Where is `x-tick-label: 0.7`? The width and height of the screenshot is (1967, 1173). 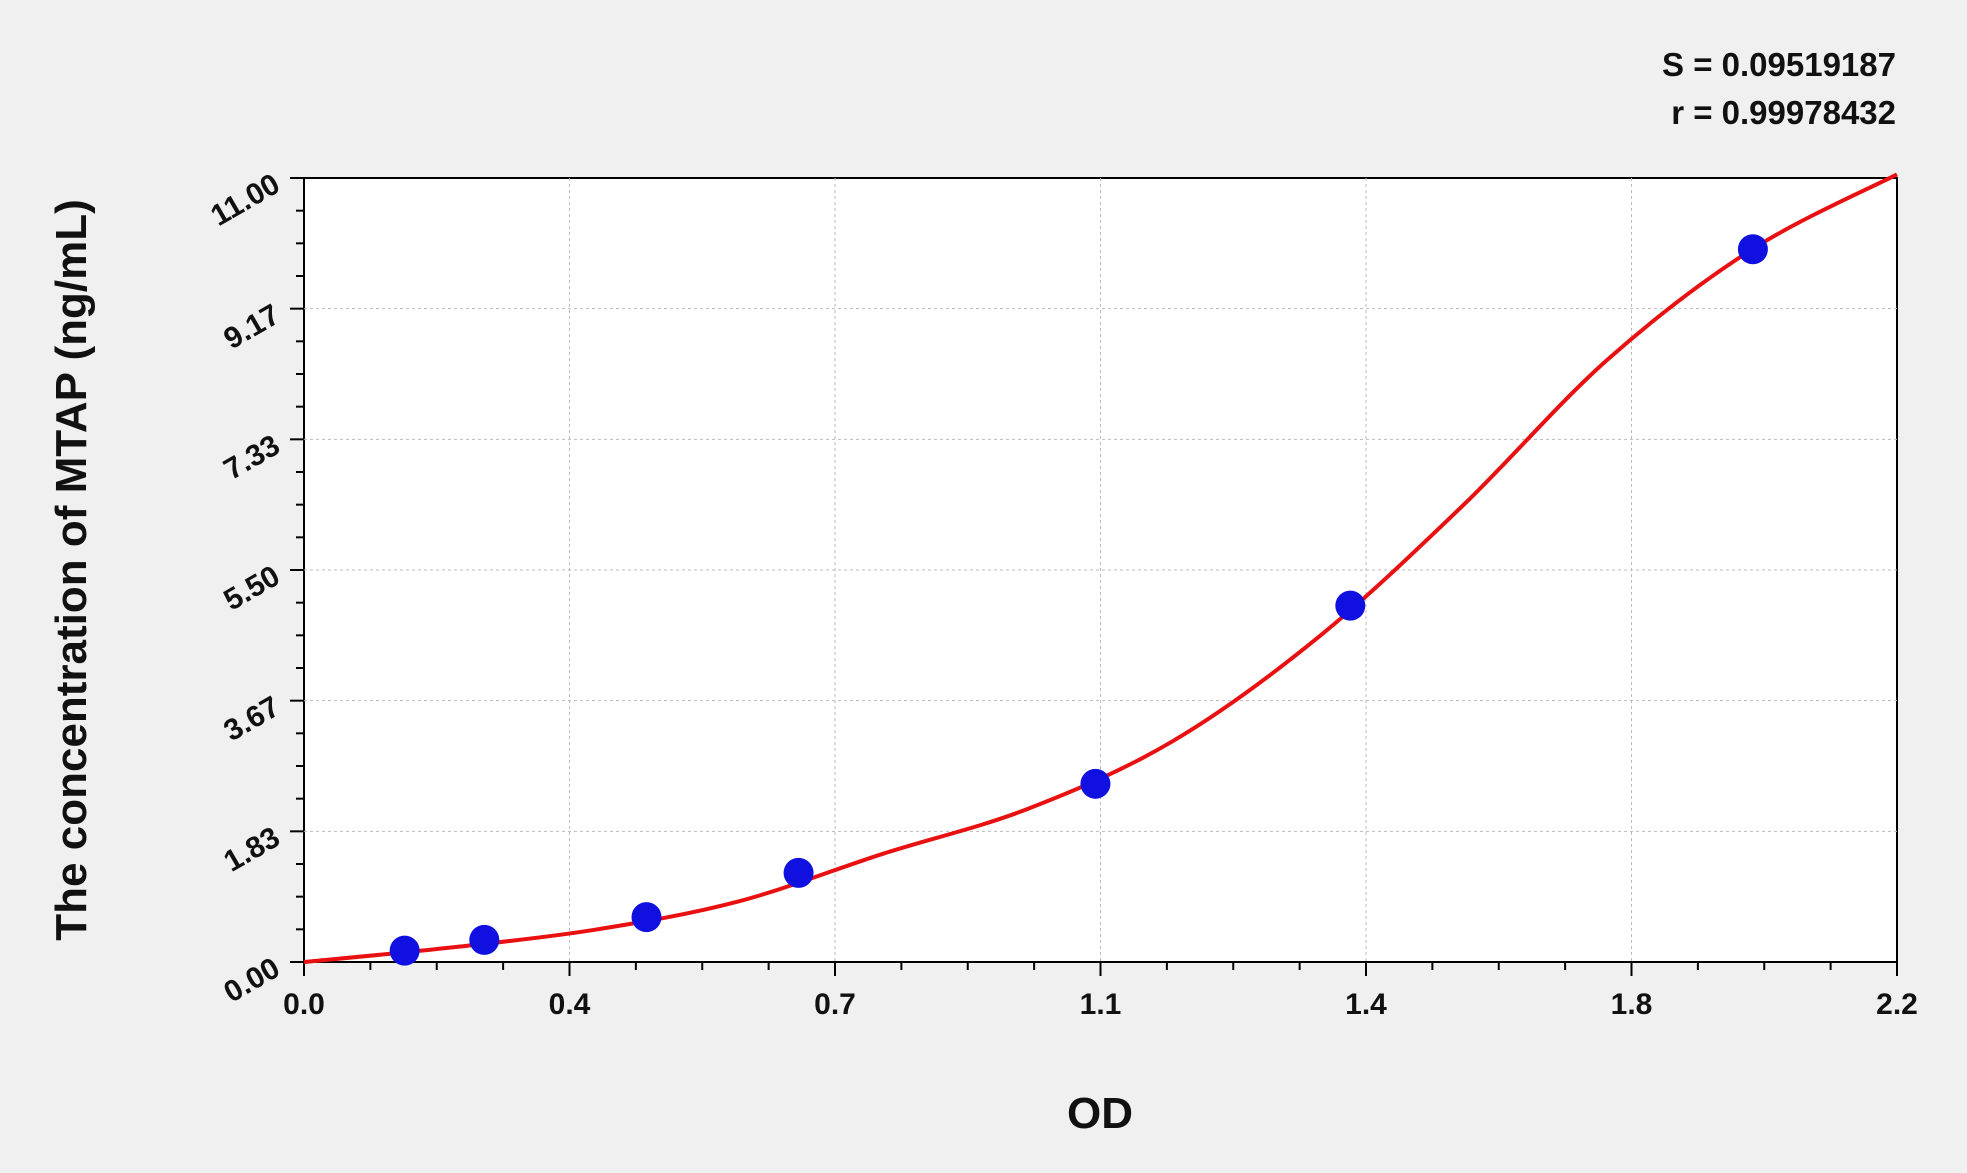
x-tick-label: 0.7 is located at coordinates (835, 1004).